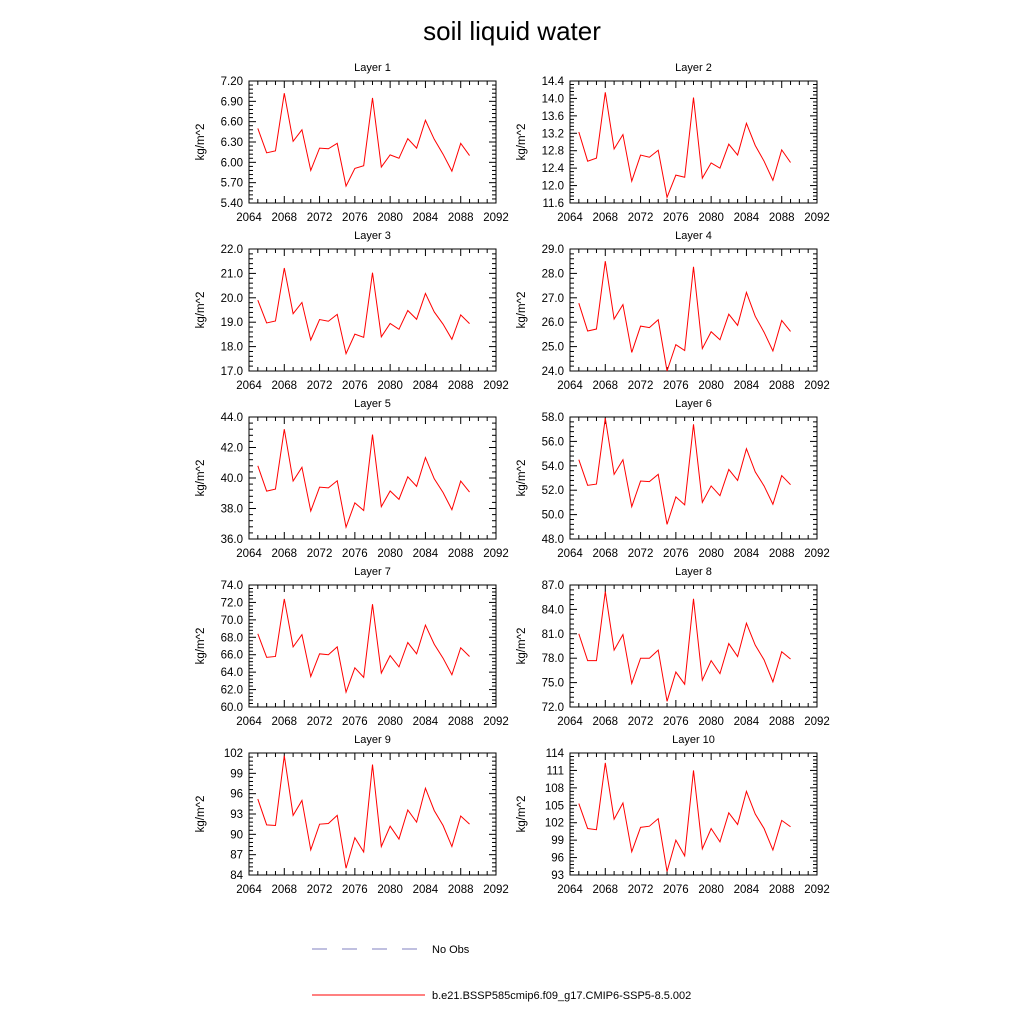  What do you see at coordinates (232, 656) in the screenshot?
I see `y-tick-label: 66.0` at bounding box center [232, 656].